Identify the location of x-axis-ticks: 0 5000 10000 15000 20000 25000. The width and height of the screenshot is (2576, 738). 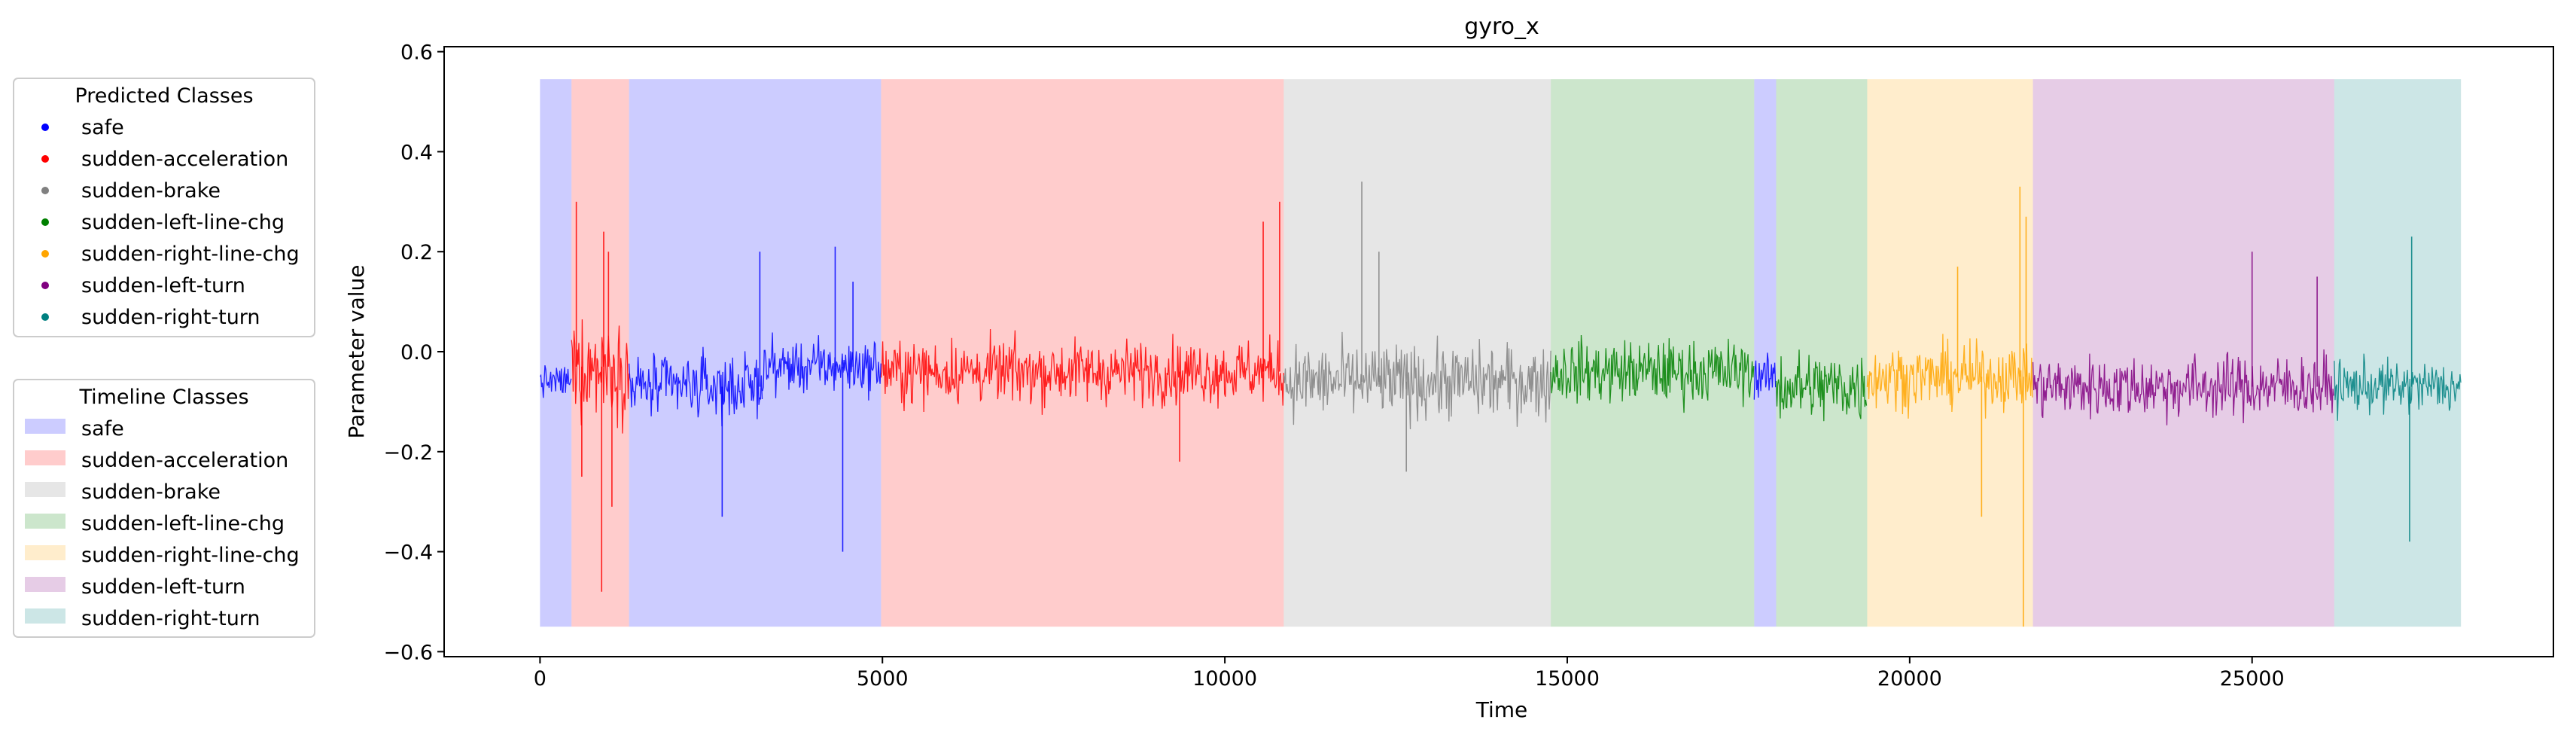
(1410, 674).